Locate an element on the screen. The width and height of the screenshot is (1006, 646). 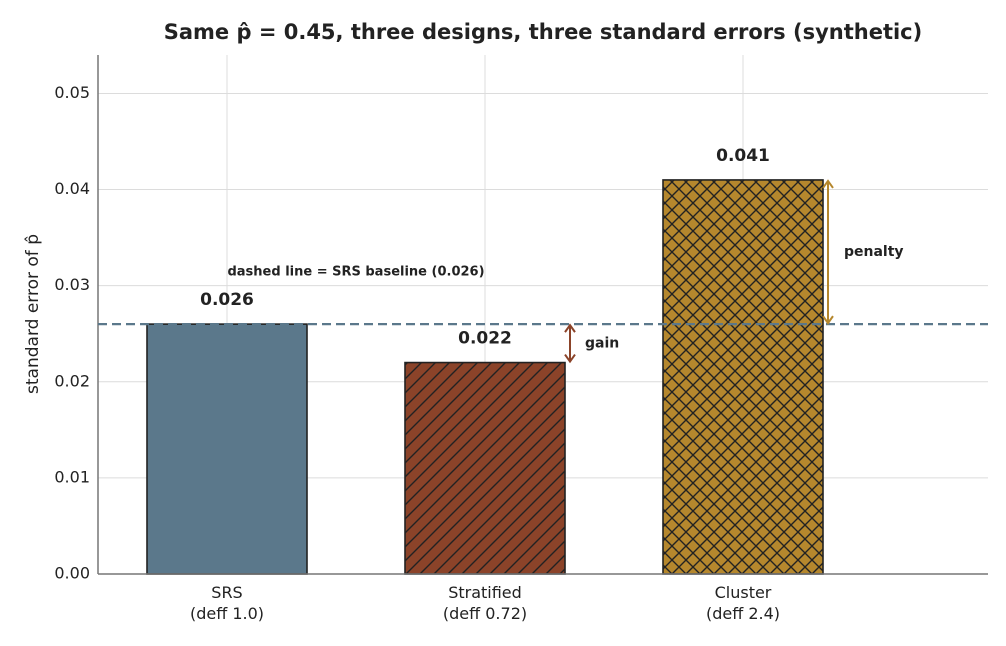
x-tick-label: Cluster (deff 2.4) is located at coordinates (743, 603).